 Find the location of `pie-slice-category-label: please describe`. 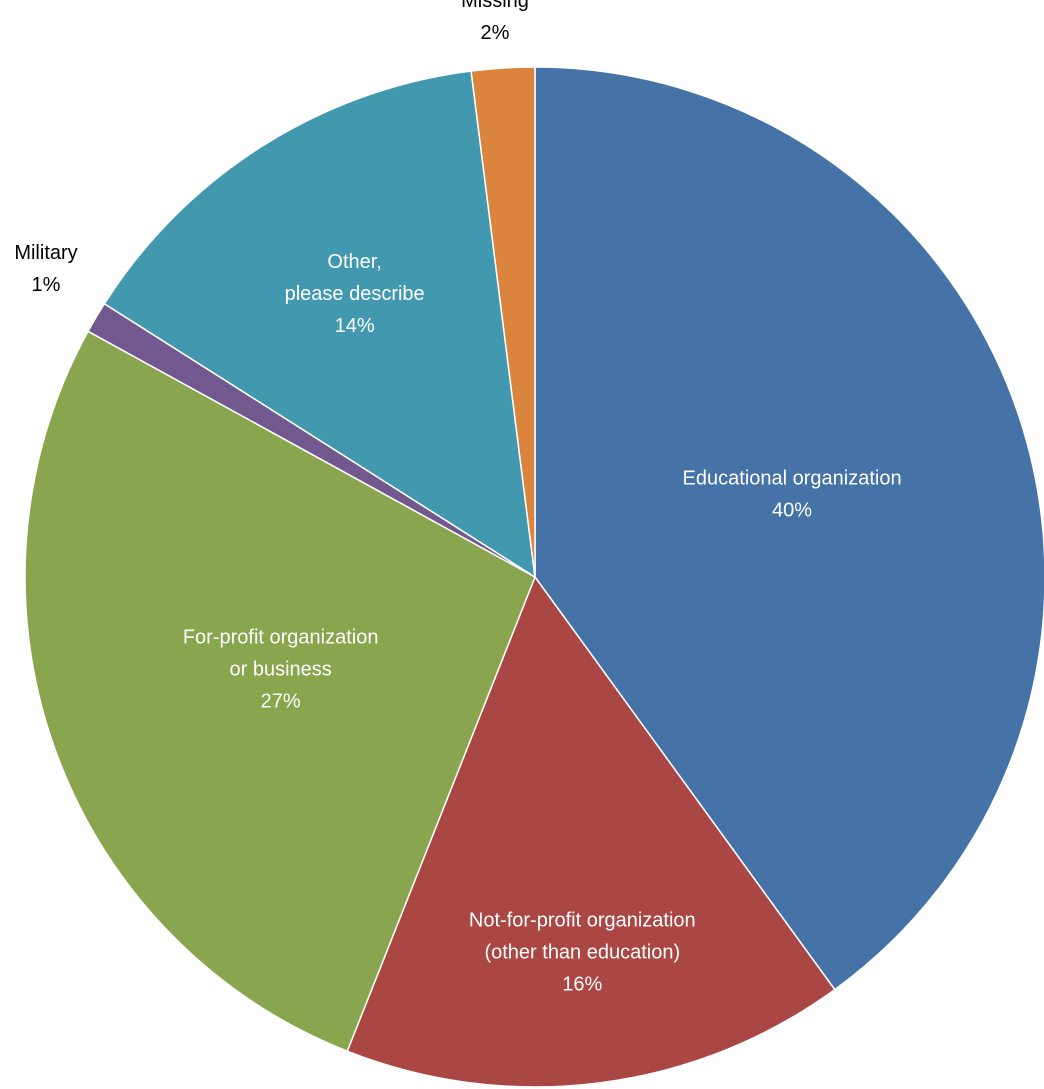

pie-slice-category-label: please describe is located at coordinates (355, 294).